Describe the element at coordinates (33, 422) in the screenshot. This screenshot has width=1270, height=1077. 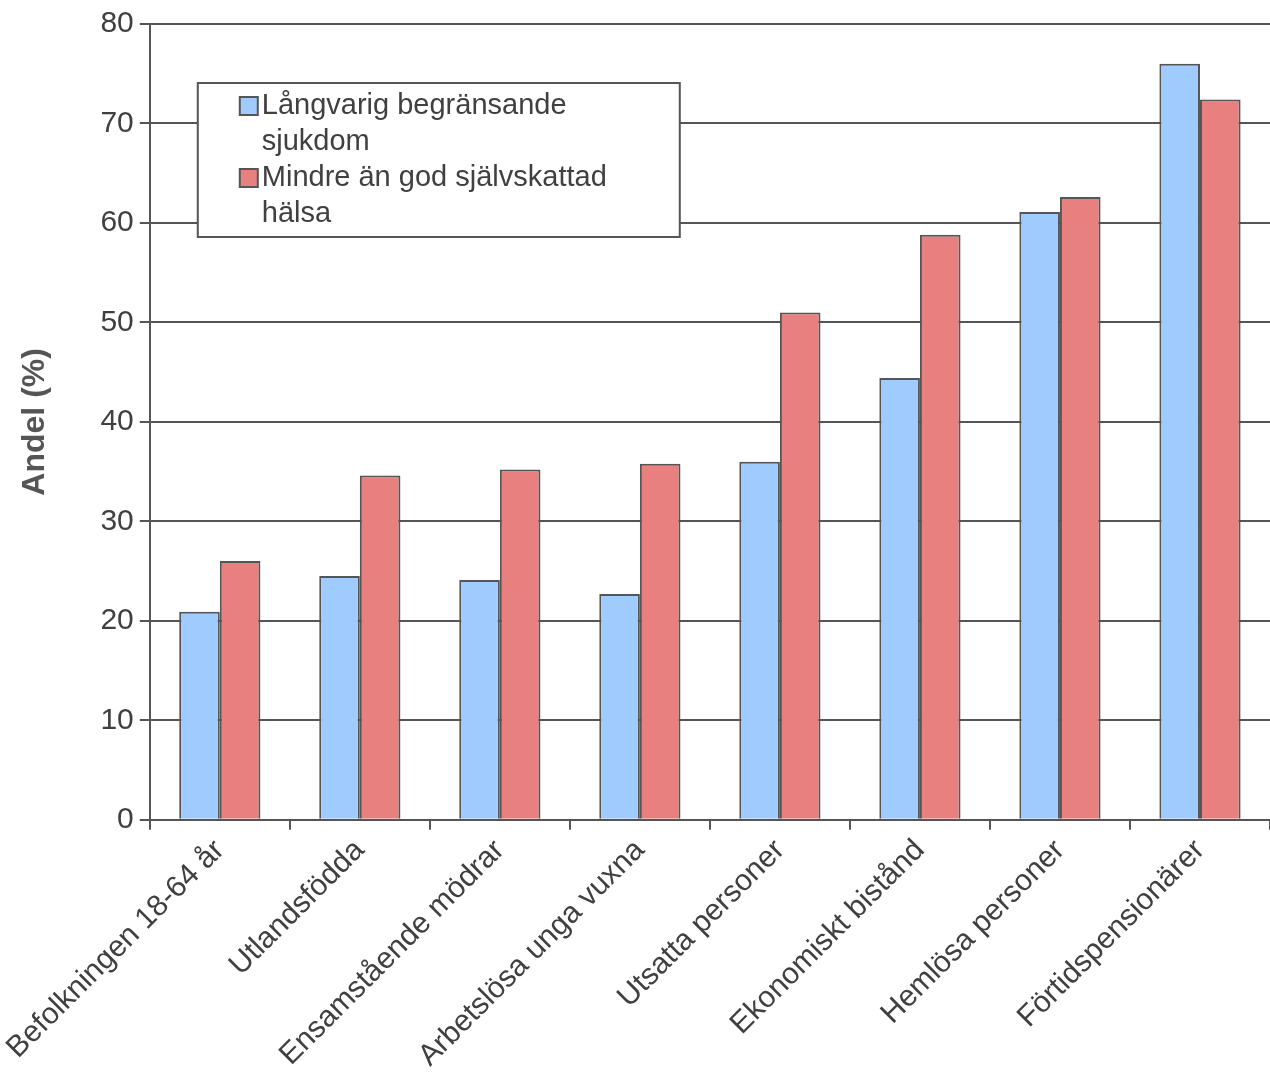
I see `y-axis-title: Andel (%)` at that location.